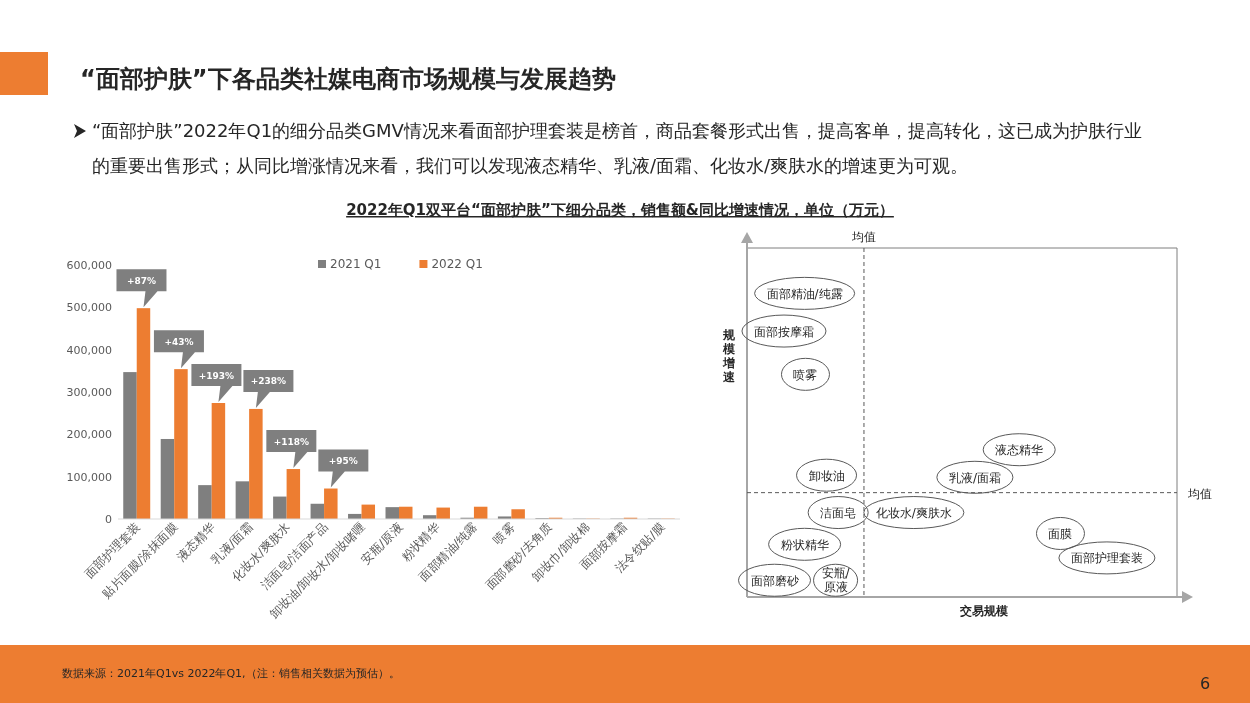  I want to click on text: “面部护肤”下各品类社媒电商市场规模与发展趋势, so click(348, 79).